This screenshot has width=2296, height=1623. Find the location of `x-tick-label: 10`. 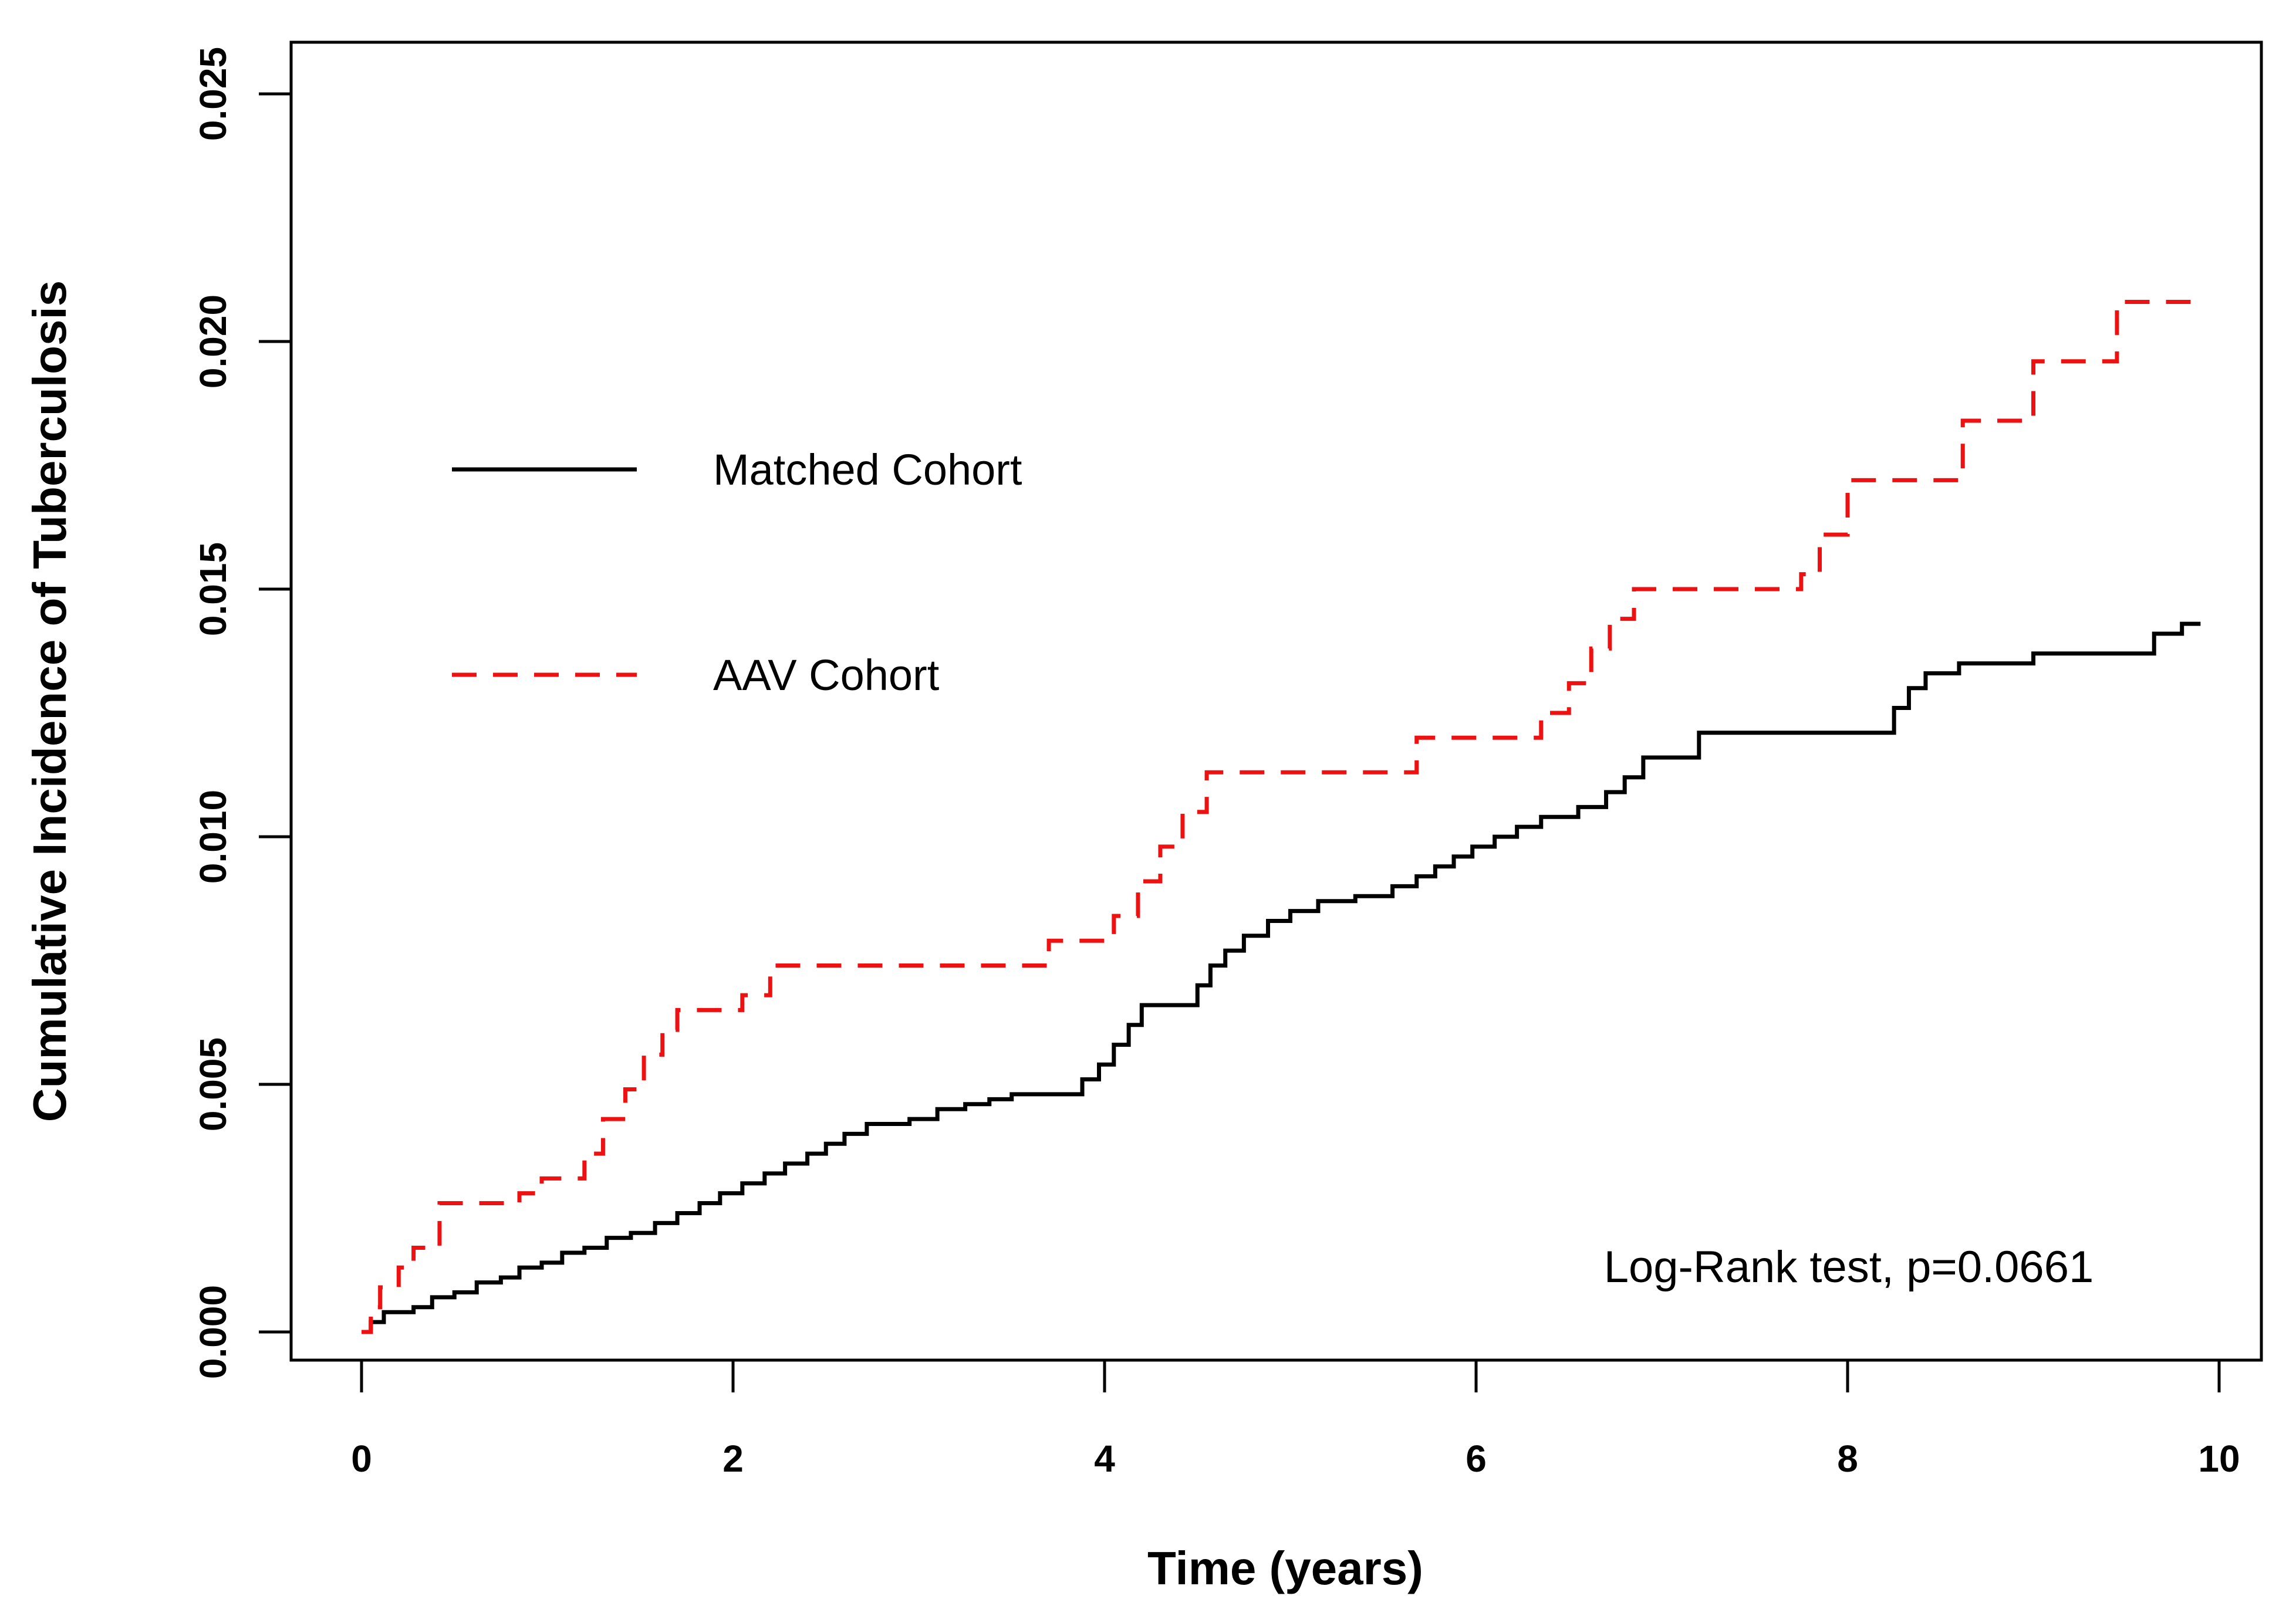

x-tick-label: 10 is located at coordinates (2219, 1459).